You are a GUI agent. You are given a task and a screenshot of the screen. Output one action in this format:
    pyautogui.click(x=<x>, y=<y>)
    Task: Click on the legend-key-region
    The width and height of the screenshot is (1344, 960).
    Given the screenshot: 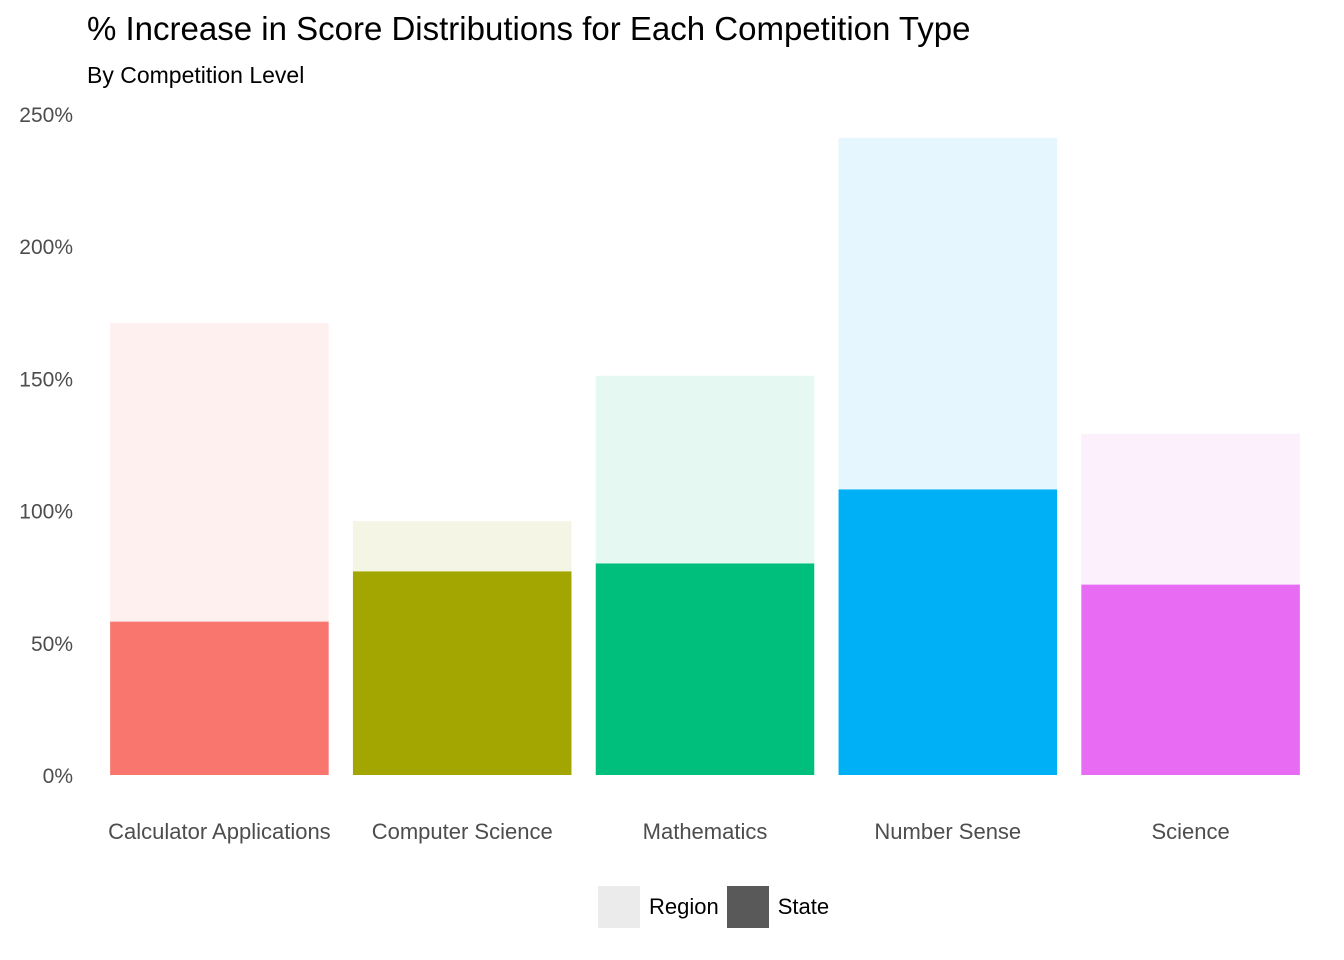 What is the action you would take?
    pyautogui.click(x=619, y=907)
    